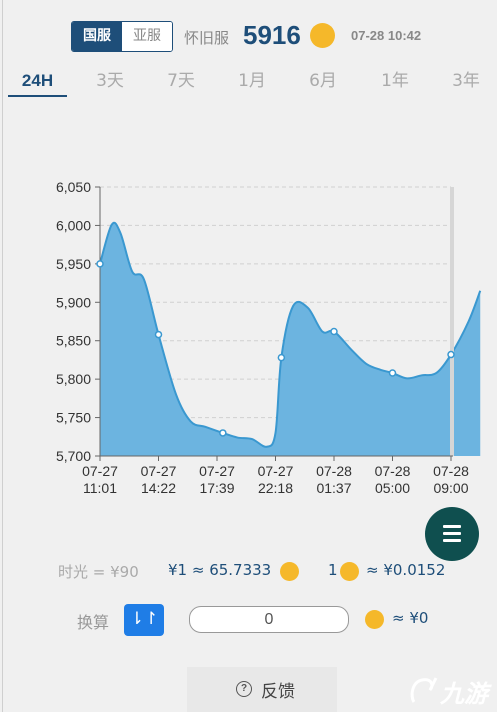  I want to click on watermark-logo: 九游, so click(451, 692).